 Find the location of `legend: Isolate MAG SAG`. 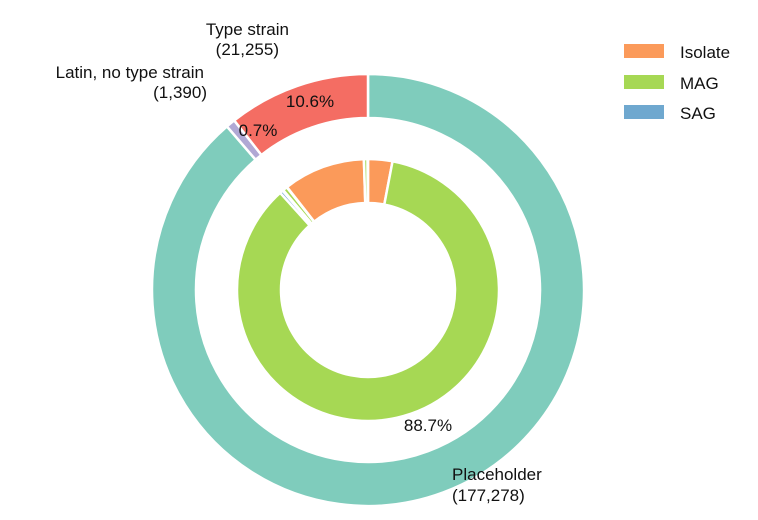

legend: Isolate MAG SAG is located at coordinates (677, 83).